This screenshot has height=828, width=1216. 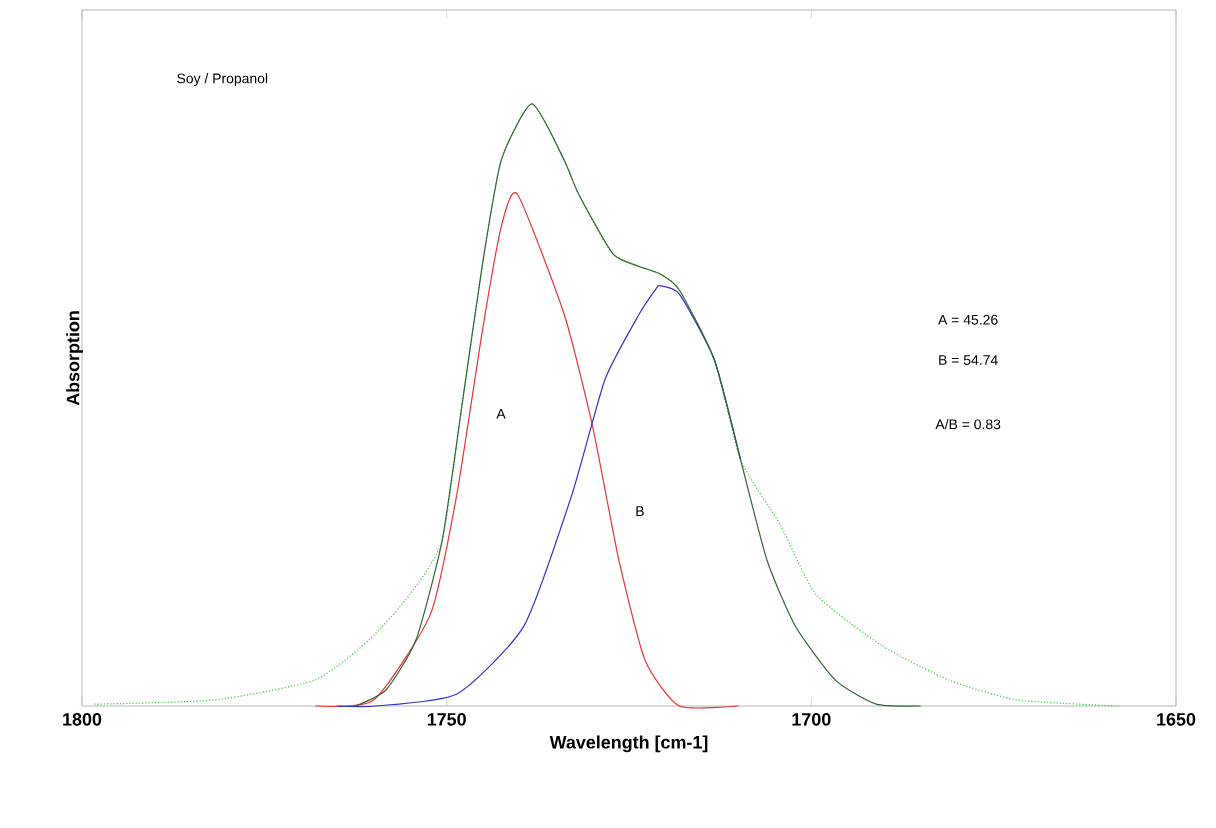 I want to click on x-axis-title: Wavelength [cm-1], so click(x=628, y=744).